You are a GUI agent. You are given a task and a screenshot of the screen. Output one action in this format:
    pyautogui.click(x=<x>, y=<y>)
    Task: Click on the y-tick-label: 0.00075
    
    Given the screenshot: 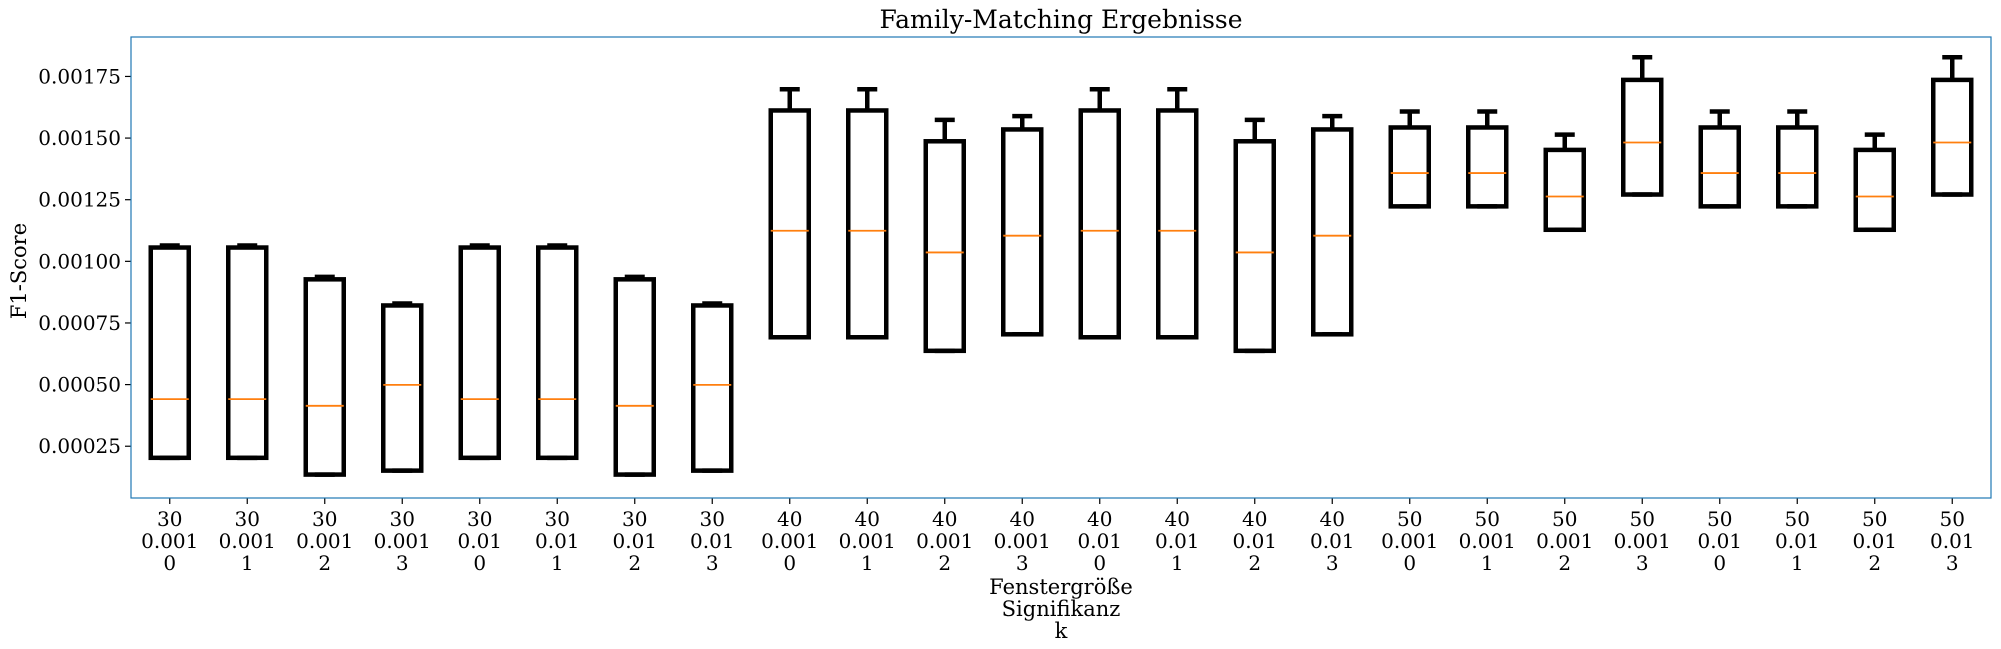 What is the action you would take?
    pyautogui.click(x=79, y=323)
    